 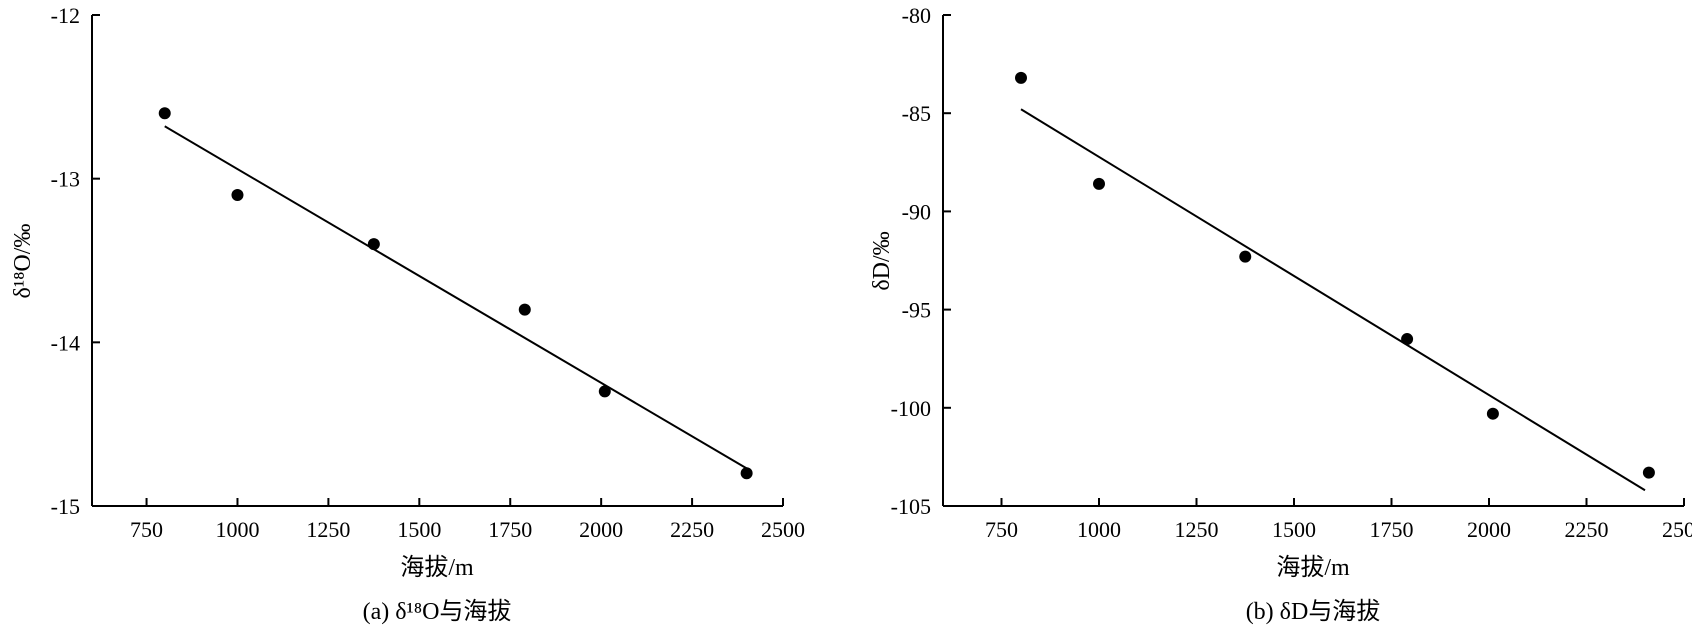 What do you see at coordinates (65, 179) in the screenshot?
I see `y-tick-label: -13` at bounding box center [65, 179].